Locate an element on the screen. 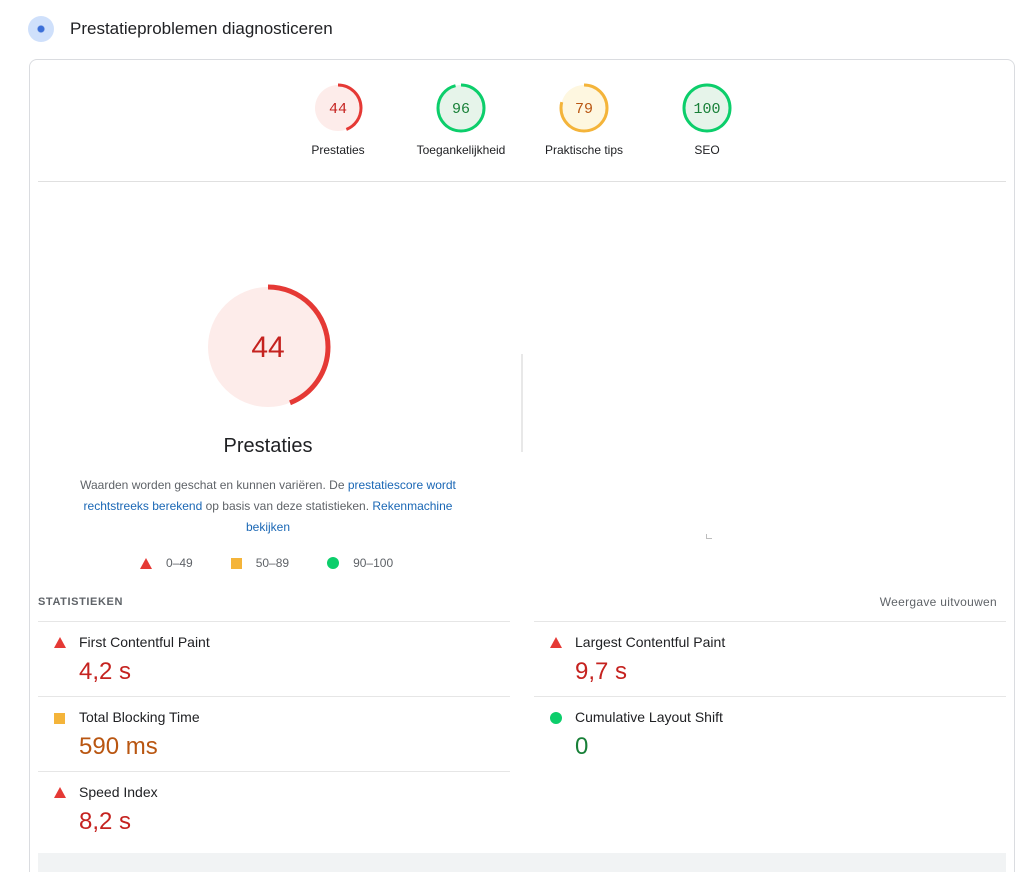 This screenshot has width=1024, height=872. desc-text: op basis van deze statistieken. is located at coordinates (287, 506).